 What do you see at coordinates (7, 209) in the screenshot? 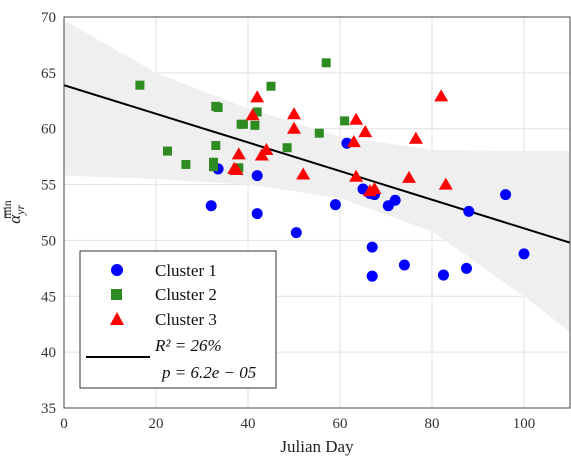
I see `y-axis-title-superscript: min` at bounding box center [7, 209].